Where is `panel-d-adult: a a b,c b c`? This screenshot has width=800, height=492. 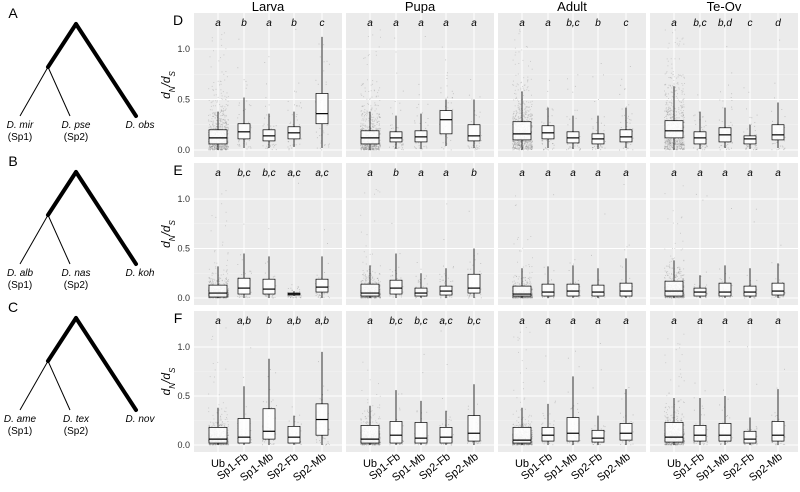 panel-d-adult: a a b,c b c is located at coordinates (572, 85).